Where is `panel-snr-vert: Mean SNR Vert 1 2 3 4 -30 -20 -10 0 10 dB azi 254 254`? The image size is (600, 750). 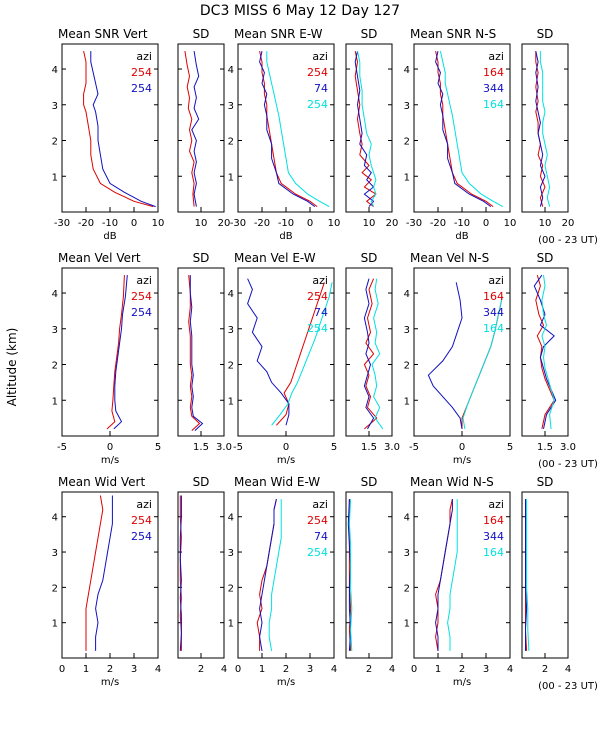 panel-snr-vert: Mean SNR Vert 1 2 3 4 -30 -20 -10 0 10 dB azi 254 254 is located at coordinates (108, 134).